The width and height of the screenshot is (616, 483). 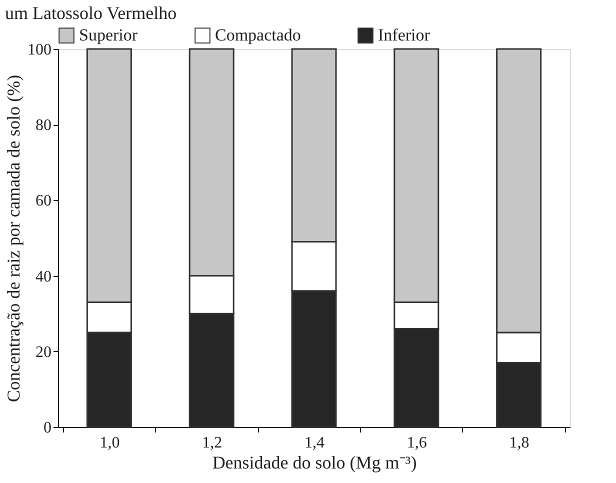 I want to click on chart-title: um Latossolo Vermelho, so click(x=91, y=13).